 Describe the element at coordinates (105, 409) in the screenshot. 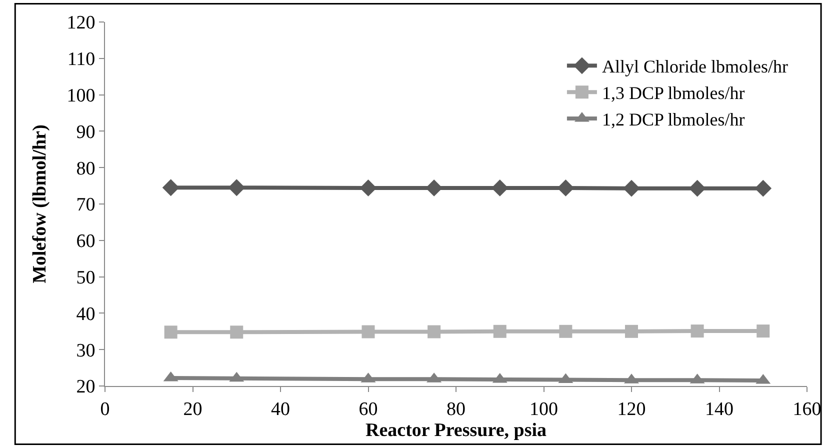

I see `x-tick-label: 0` at that location.